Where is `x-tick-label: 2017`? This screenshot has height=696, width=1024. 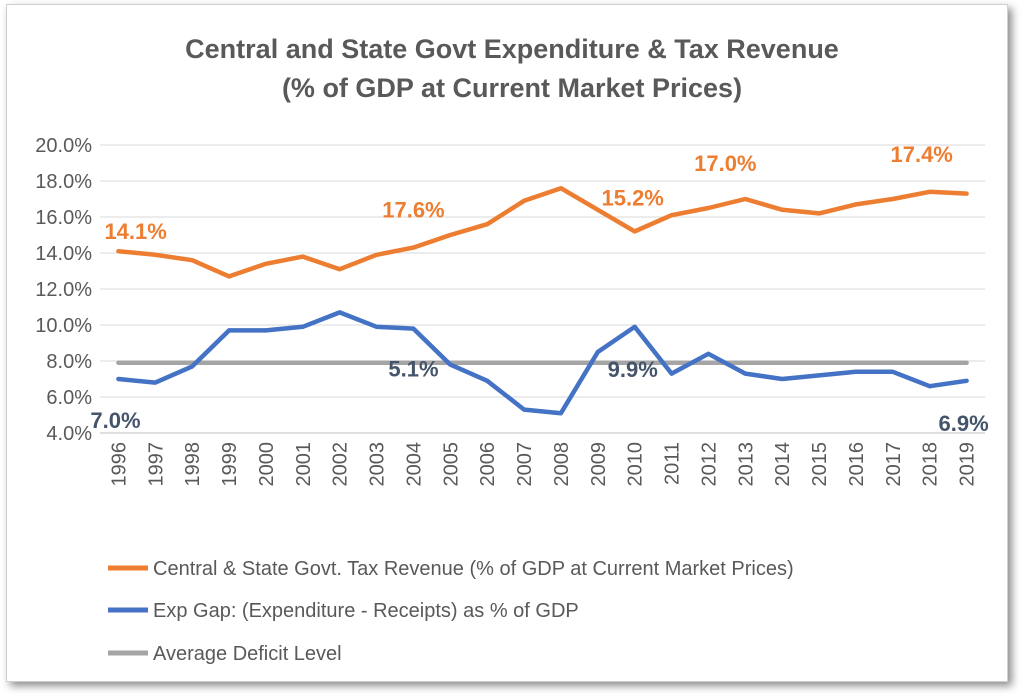 x-tick-label: 2017 is located at coordinates (894, 464).